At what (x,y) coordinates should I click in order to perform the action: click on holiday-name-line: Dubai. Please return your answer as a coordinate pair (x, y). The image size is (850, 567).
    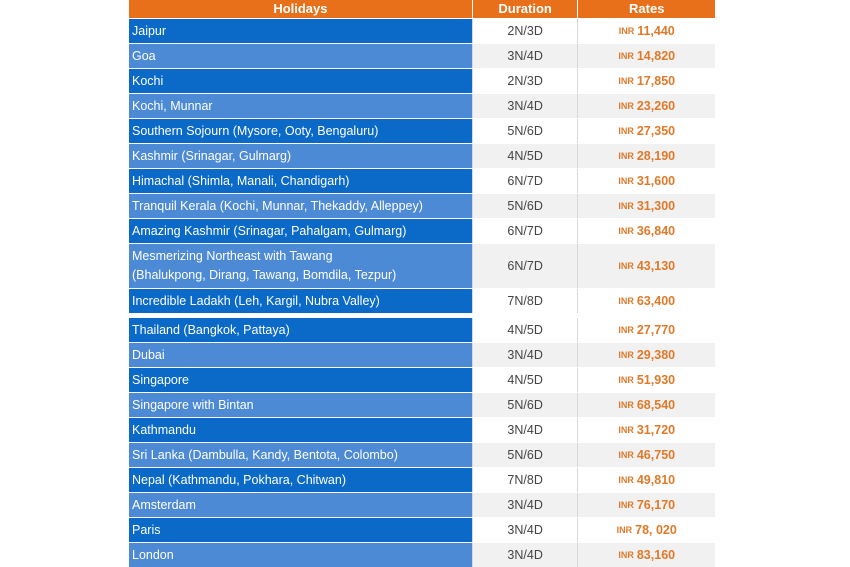
    Looking at the image, I should click on (148, 354).